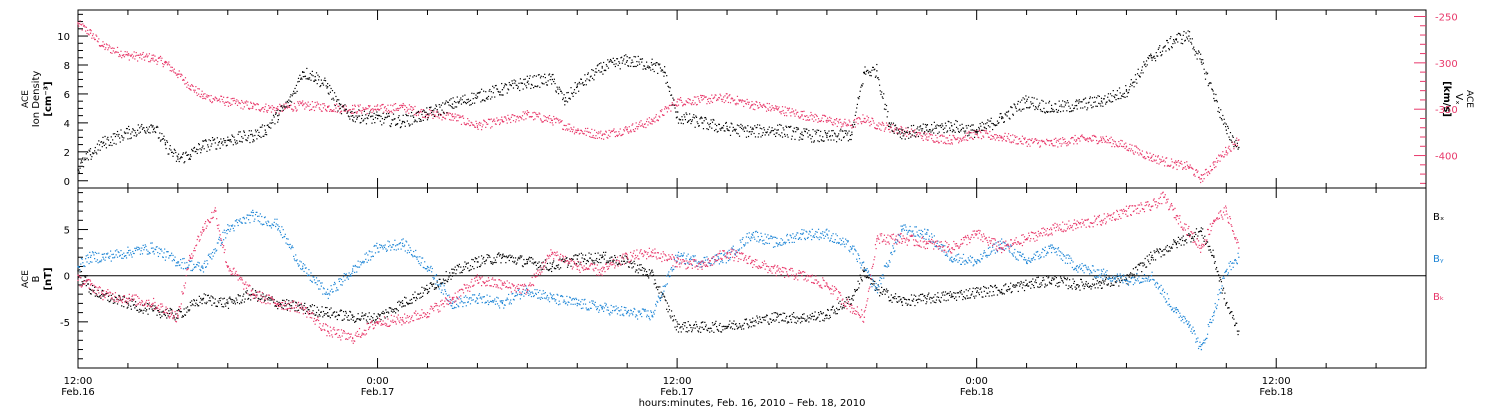 The image size is (1500, 410). I want to click on velocity-axis-units: [km/s], so click(1446, 99).